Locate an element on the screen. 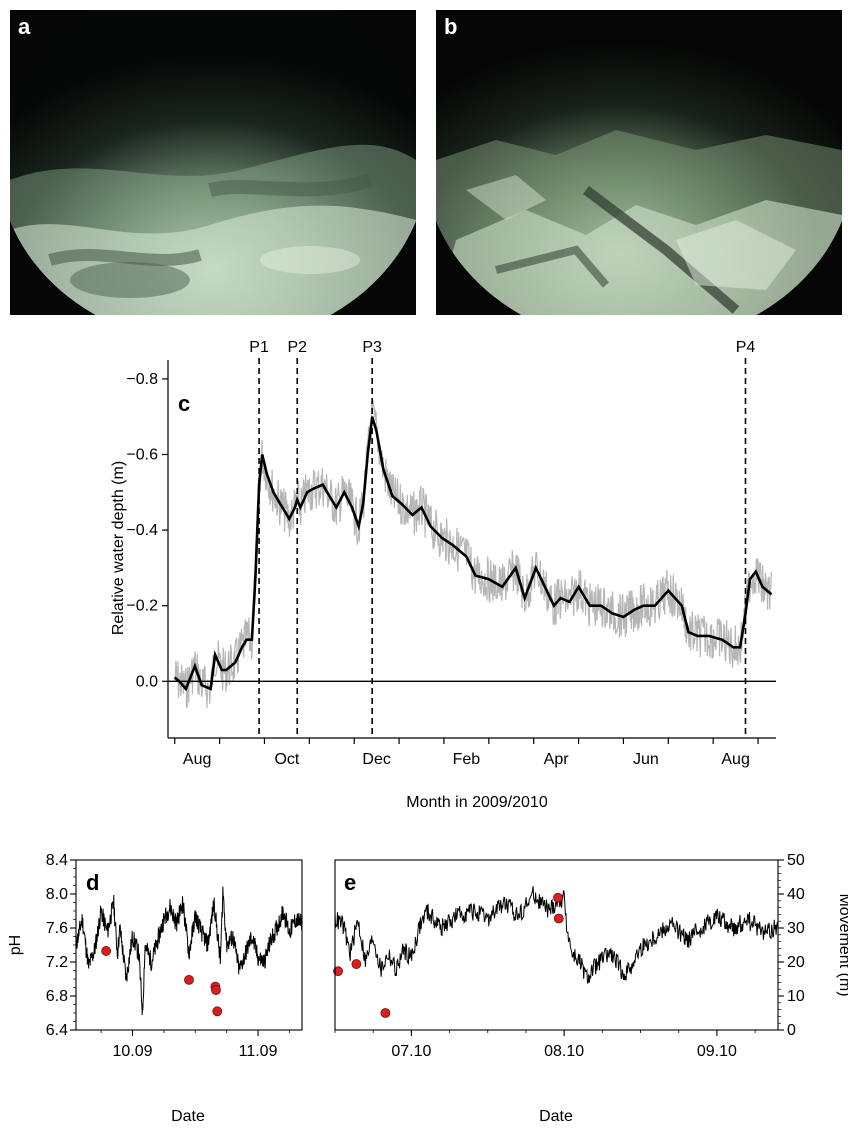 The width and height of the screenshot is (848, 1130). chart-d-axes: 10.09 11.09 6.4 6.8 7.2 7.6 8.0 8.4 is located at coordinates (174, 956).